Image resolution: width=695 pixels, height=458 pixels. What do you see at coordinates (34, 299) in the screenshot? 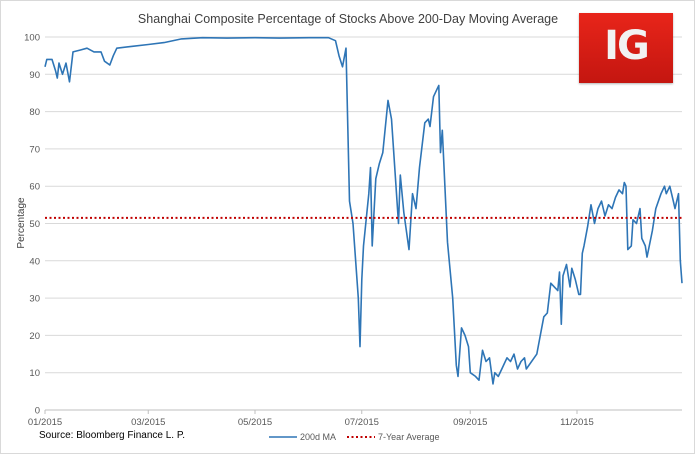
I see `y-tick-label: 30` at bounding box center [34, 299].